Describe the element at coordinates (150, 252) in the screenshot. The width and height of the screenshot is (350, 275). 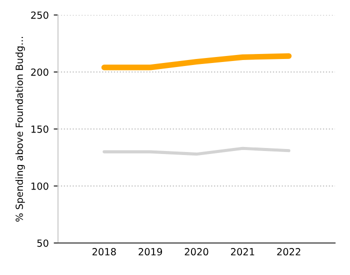
I see `x-tick-label: 2019` at that location.